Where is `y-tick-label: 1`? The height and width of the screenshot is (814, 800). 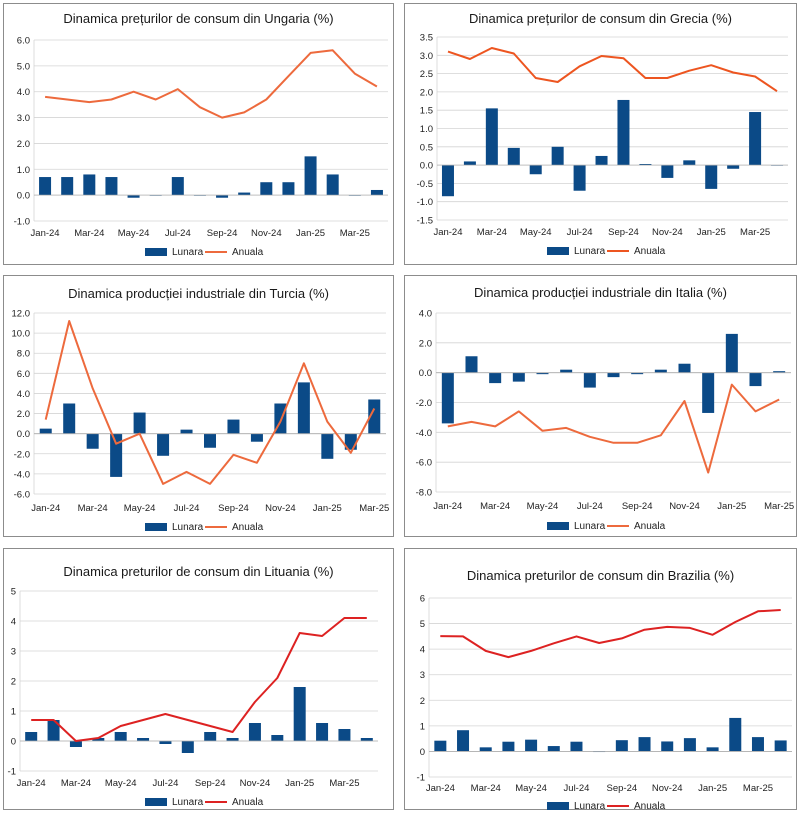 y-tick-label: 1 is located at coordinates (422, 726).